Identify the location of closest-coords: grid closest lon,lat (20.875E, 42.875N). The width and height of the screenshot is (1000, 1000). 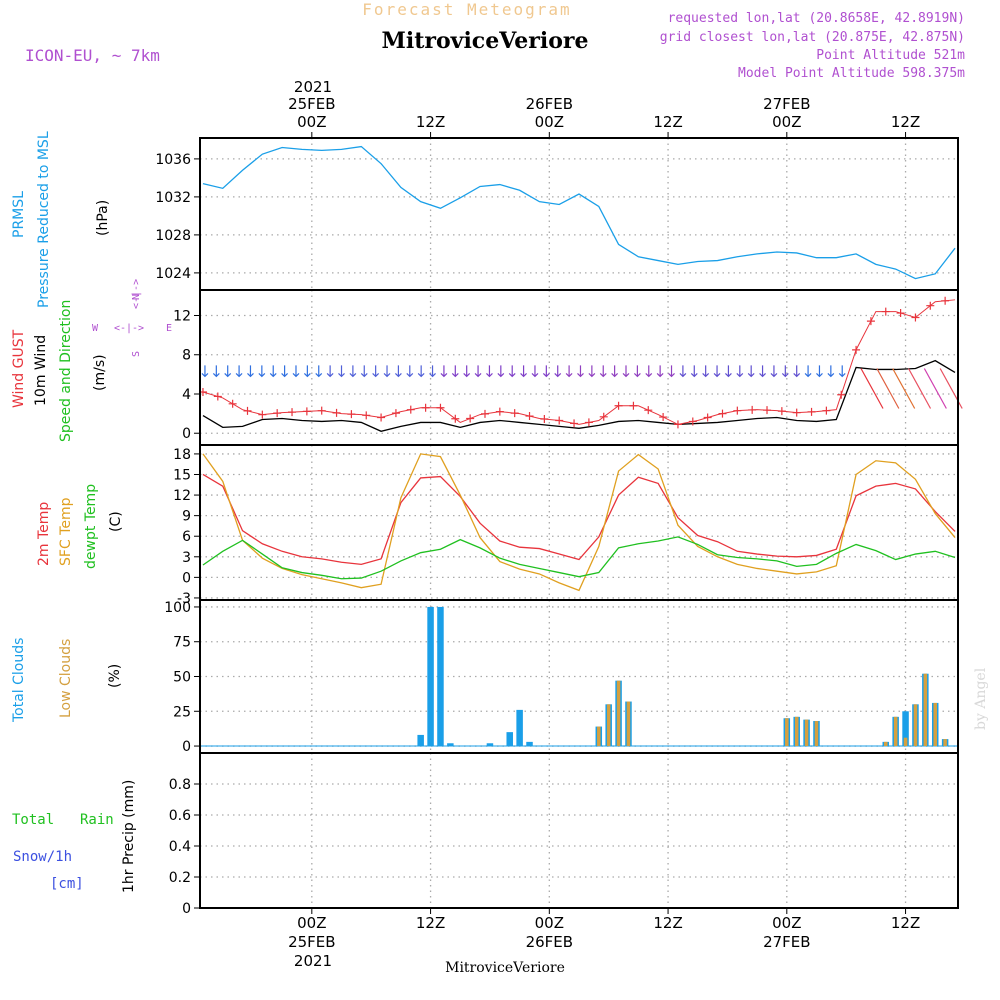
(812, 37).